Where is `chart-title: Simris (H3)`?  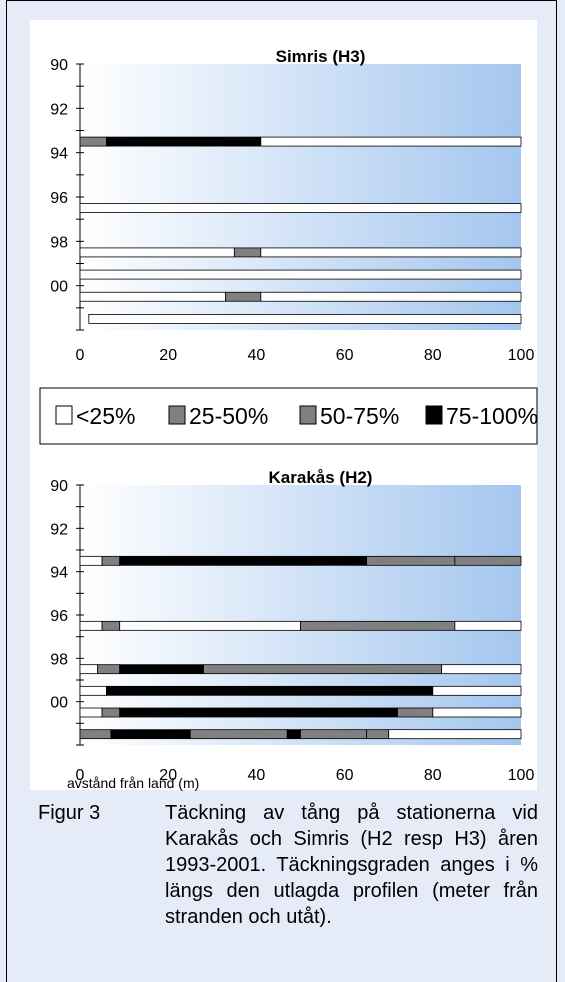
chart-title: Simris (H3) is located at coordinates (321, 56).